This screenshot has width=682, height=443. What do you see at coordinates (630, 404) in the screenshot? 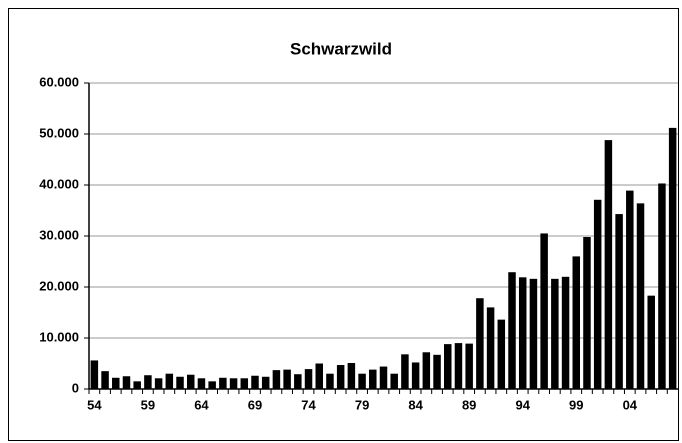
I see `x-tick-label: 04` at bounding box center [630, 404].